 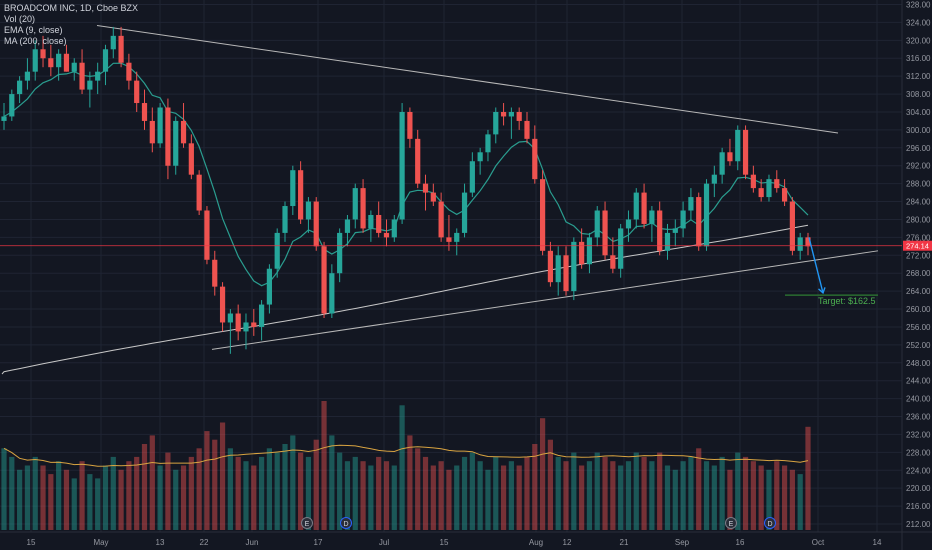 What do you see at coordinates (918, 309) in the screenshot?
I see `y-tick-label: 260.00` at bounding box center [918, 309].